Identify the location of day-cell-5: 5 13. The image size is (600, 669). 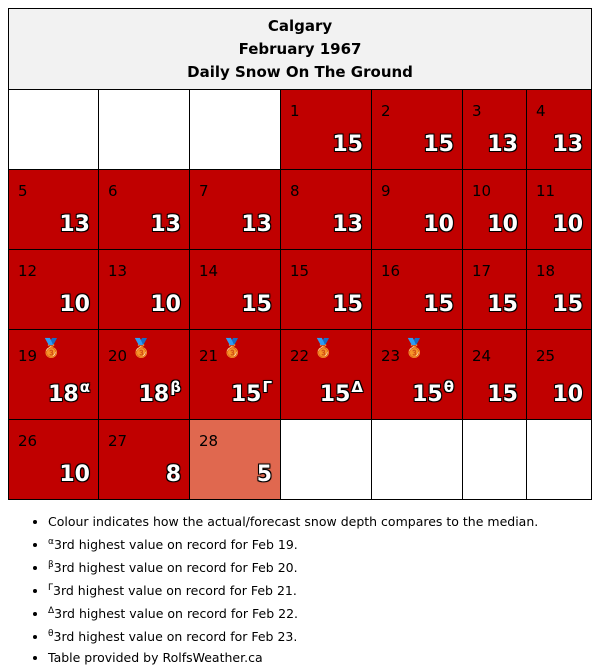
(53, 209).